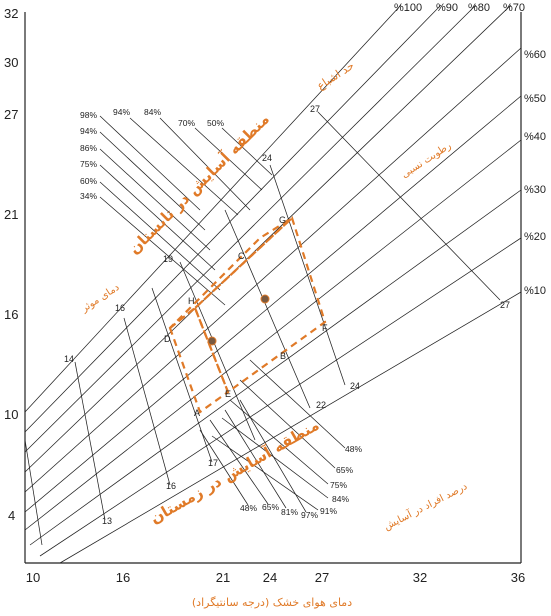 Image resolution: width=551 pixels, height=616 pixels. I want to click on x-tick-21: 21, so click(223, 577).